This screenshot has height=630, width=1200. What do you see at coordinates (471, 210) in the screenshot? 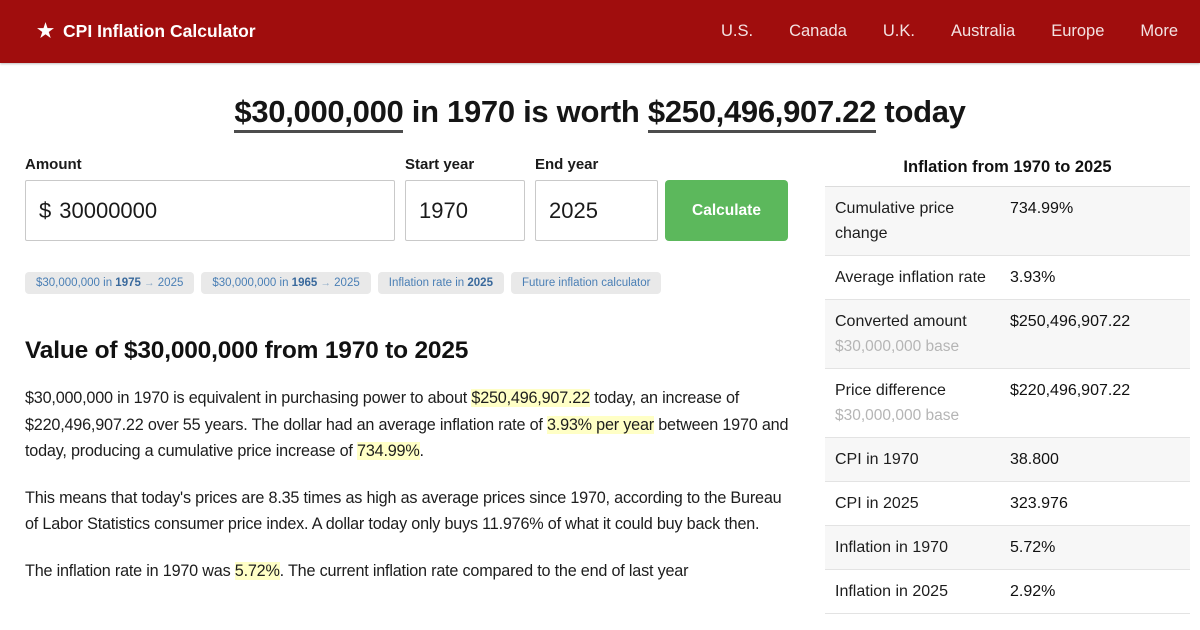
I see `start-year-input` at bounding box center [471, 210].